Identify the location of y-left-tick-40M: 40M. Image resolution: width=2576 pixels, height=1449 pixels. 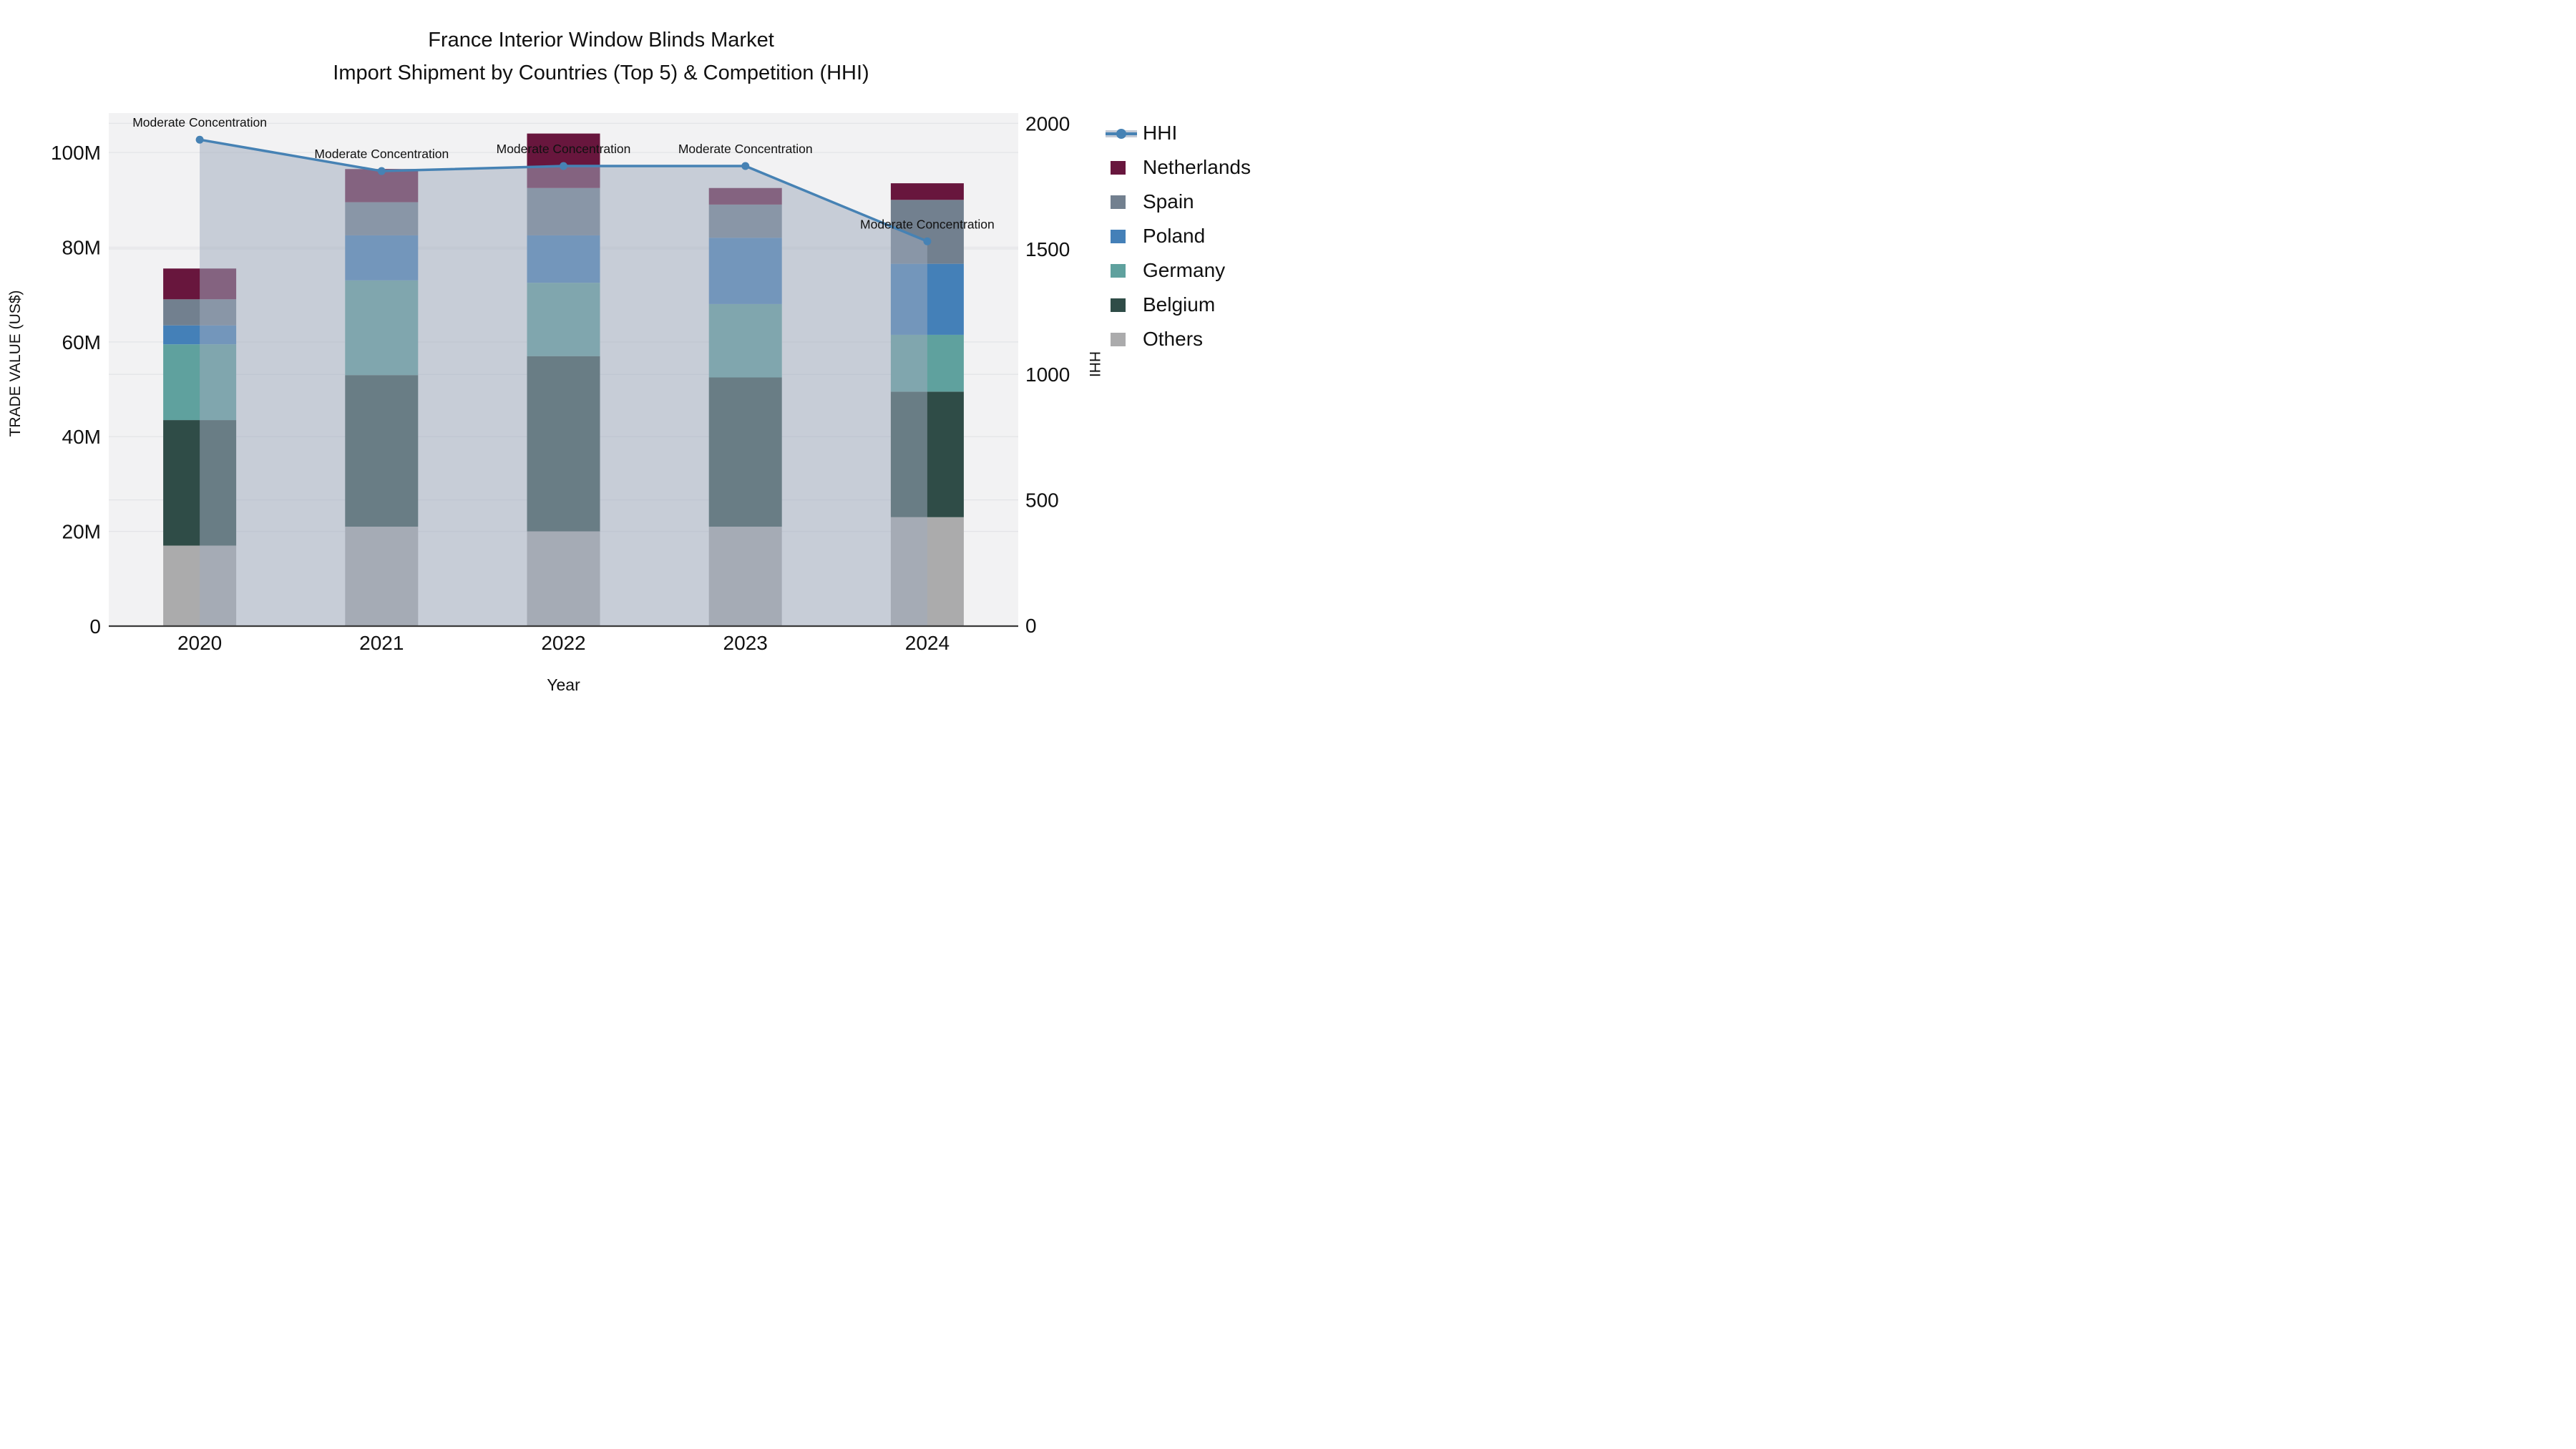
(81, 437).